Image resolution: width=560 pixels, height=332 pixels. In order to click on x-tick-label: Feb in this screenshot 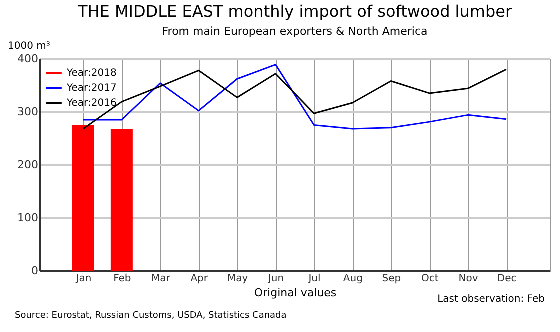, I will do `click(123, 279)`.